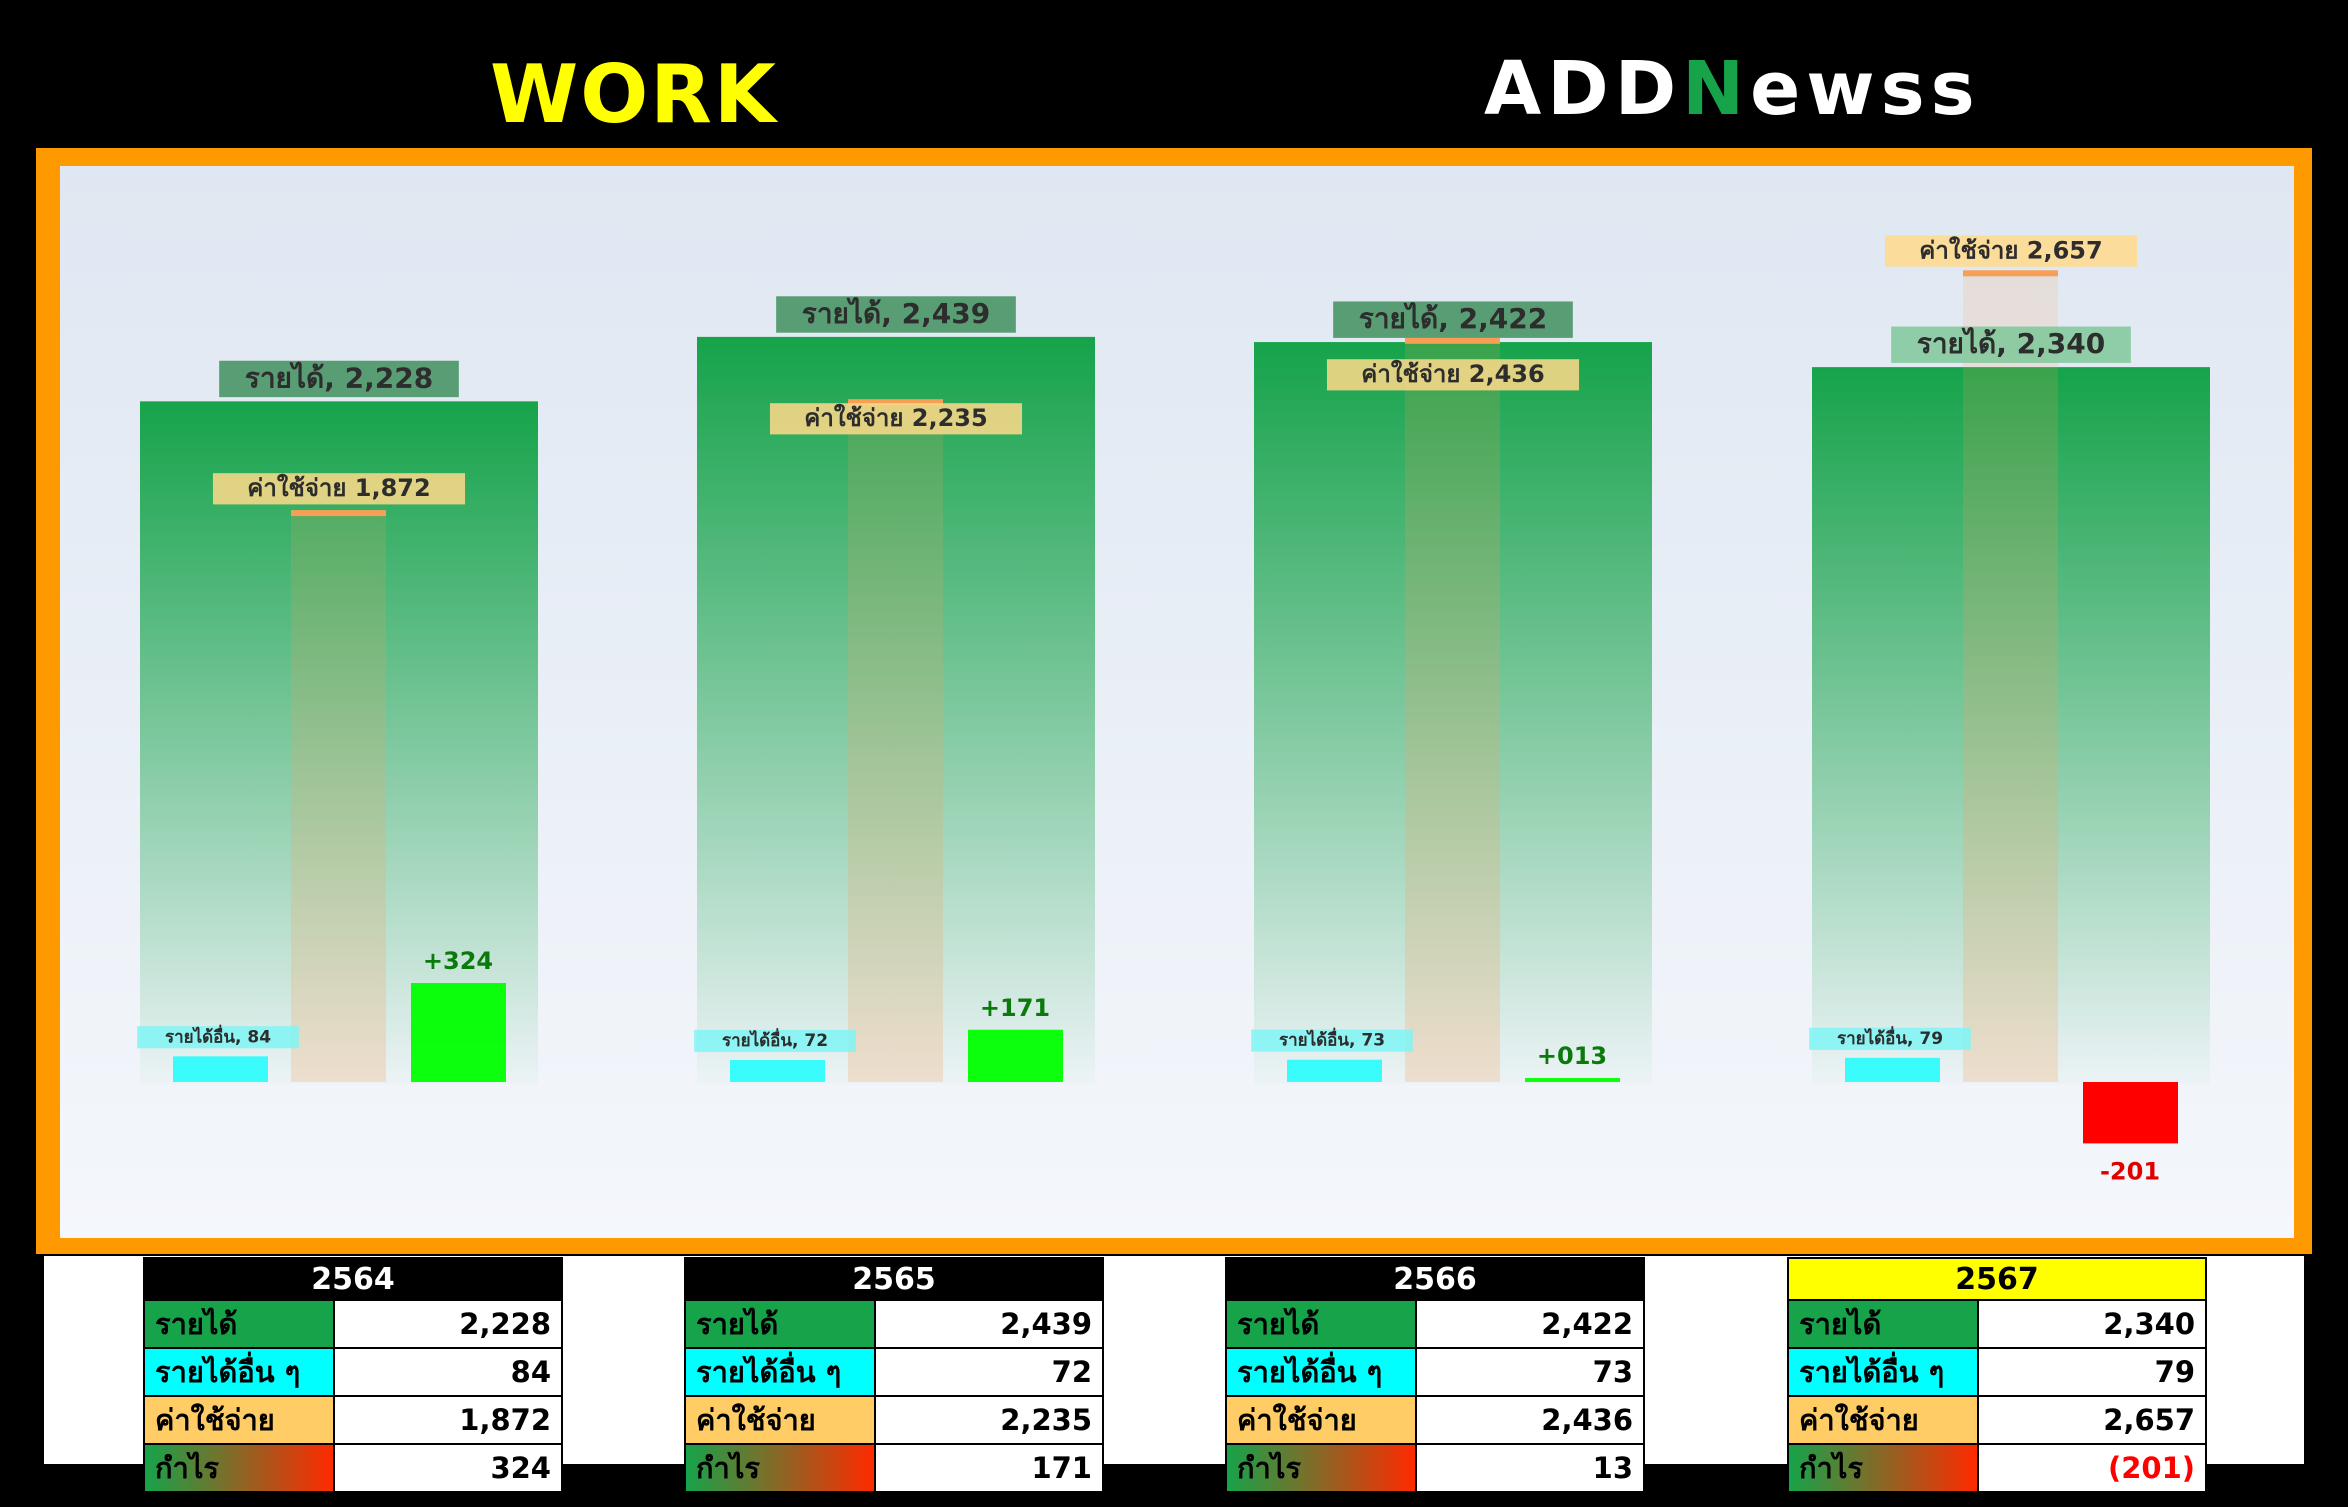 This screenshot has height=1507, width=2348. I want to click on row-value-profit: (201), so click(2092, 1468).